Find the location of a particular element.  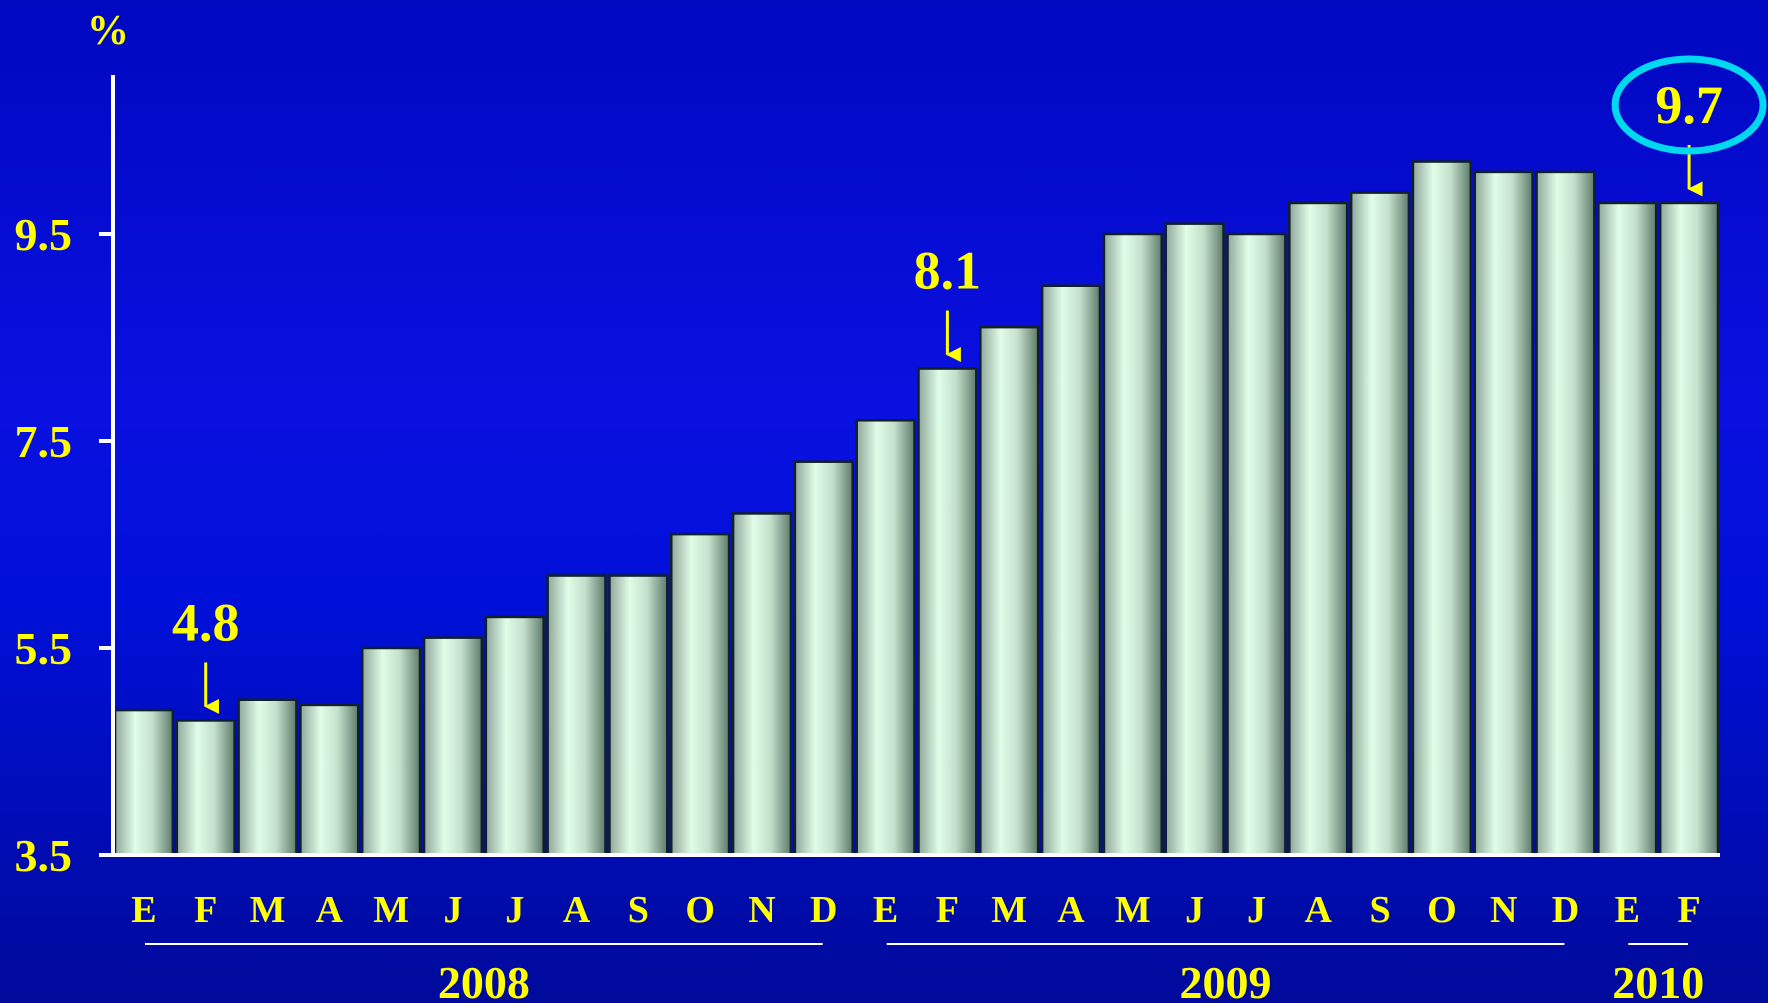

x-tick-label-10: N is located at coordinates (761, 910).